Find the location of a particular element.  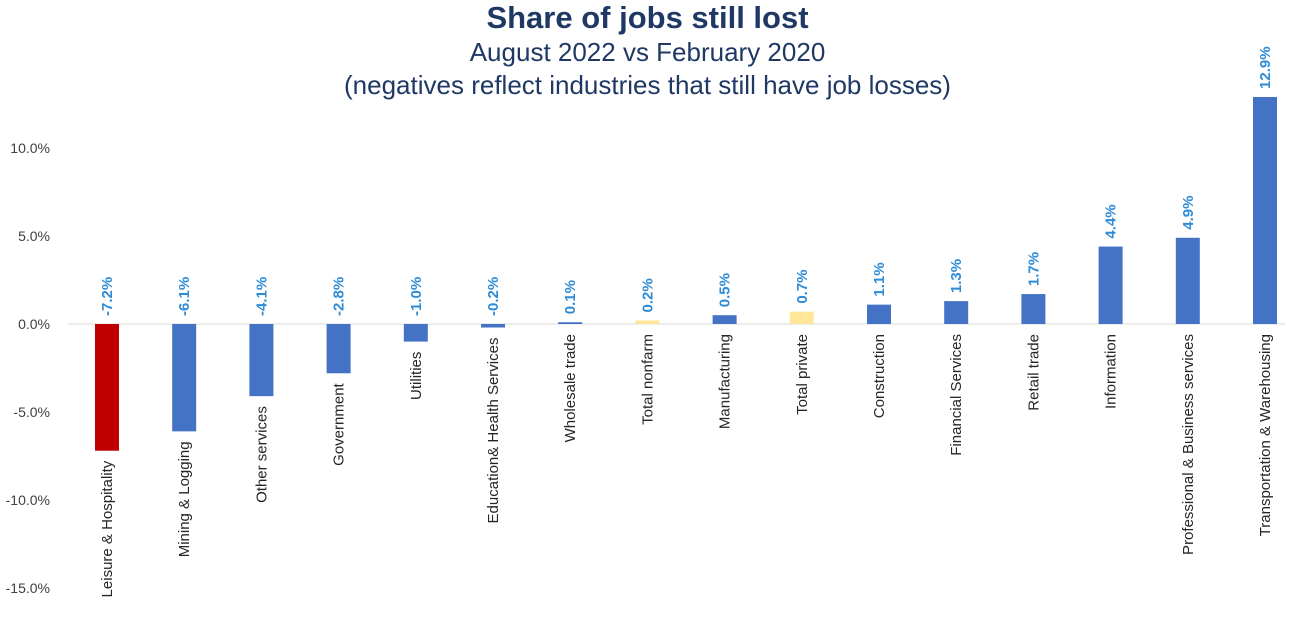

data-label: 1.7% is located at coordinates (1033, 269).